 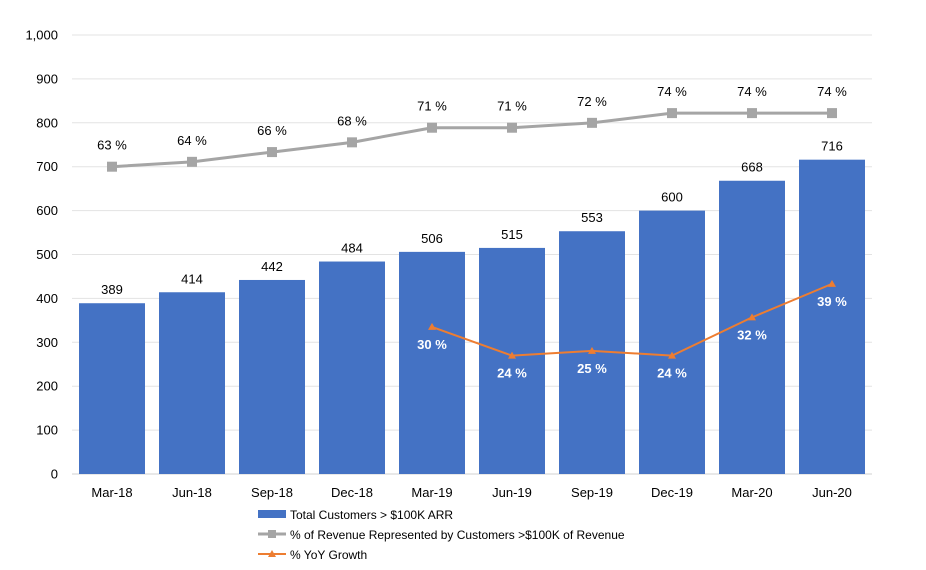 What do you see at coordinates (432, 344) in the screenshot?
I see `yoy-growth-data-label: 30 %` at bounding box center [432, 344].